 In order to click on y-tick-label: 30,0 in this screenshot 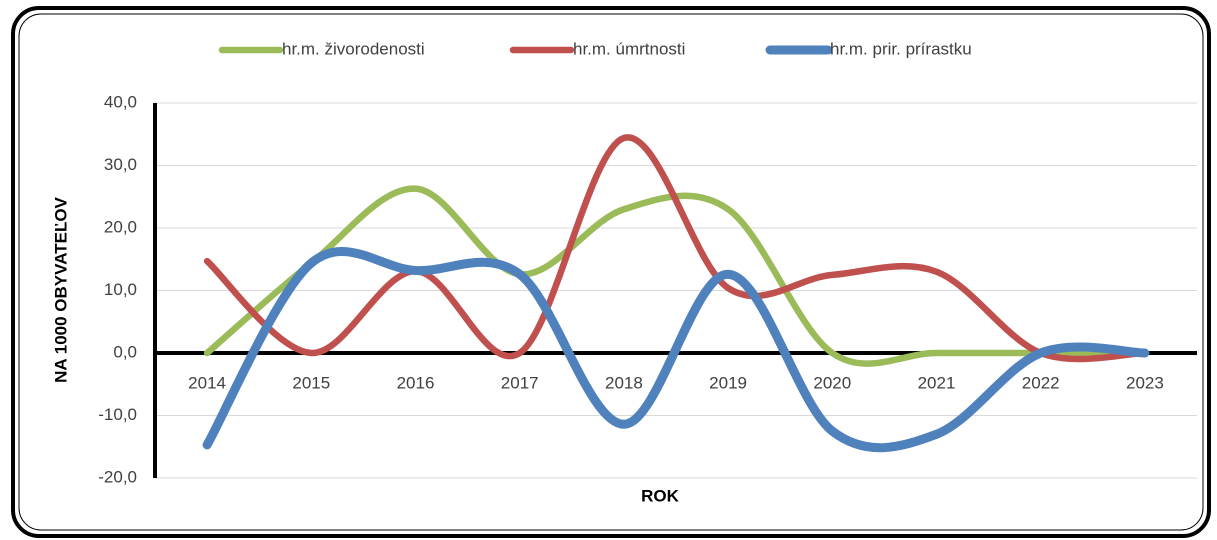, I will do `click(120, 164)`.